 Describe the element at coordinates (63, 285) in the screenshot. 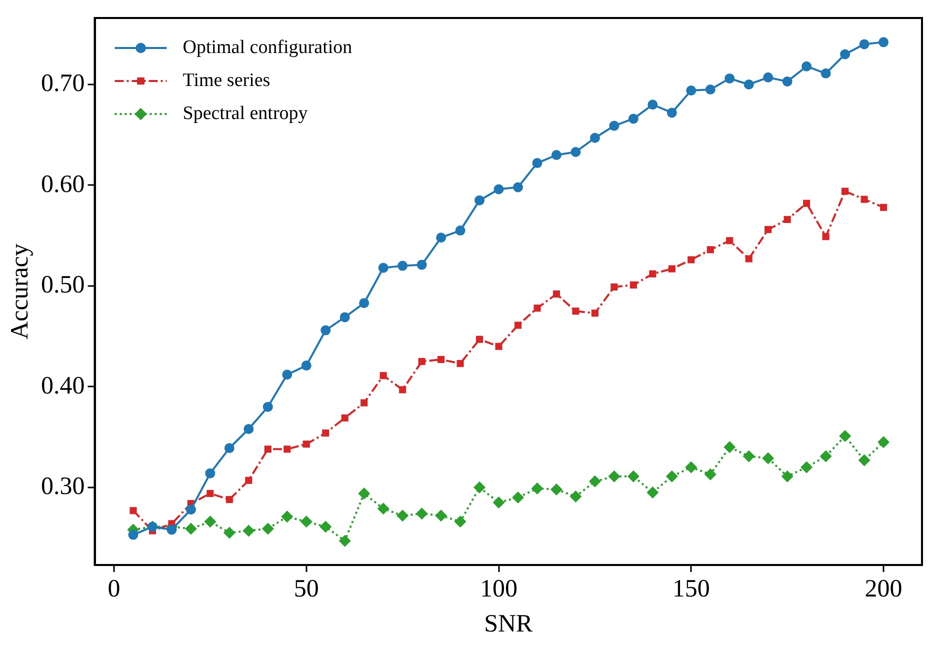

I see `y-tick-label: 0.50` at that location.